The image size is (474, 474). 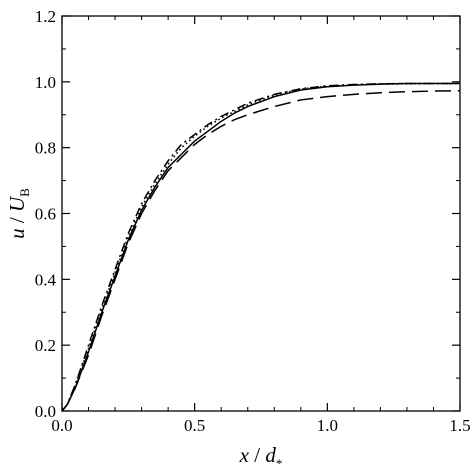 What do you see at coordinates (194, 425) in the screenshot?
I see `x-tick-label: 0.5` at bounding box center [194, 425].